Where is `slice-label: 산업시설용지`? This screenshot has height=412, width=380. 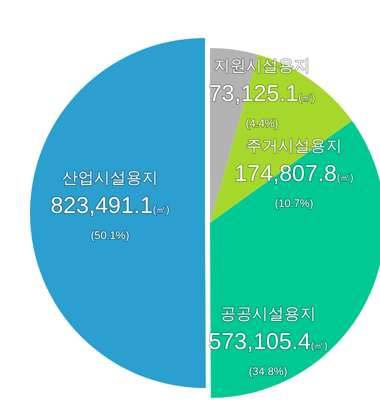 slice-label: 산업시설용지 is located at coordinates (110, 177).